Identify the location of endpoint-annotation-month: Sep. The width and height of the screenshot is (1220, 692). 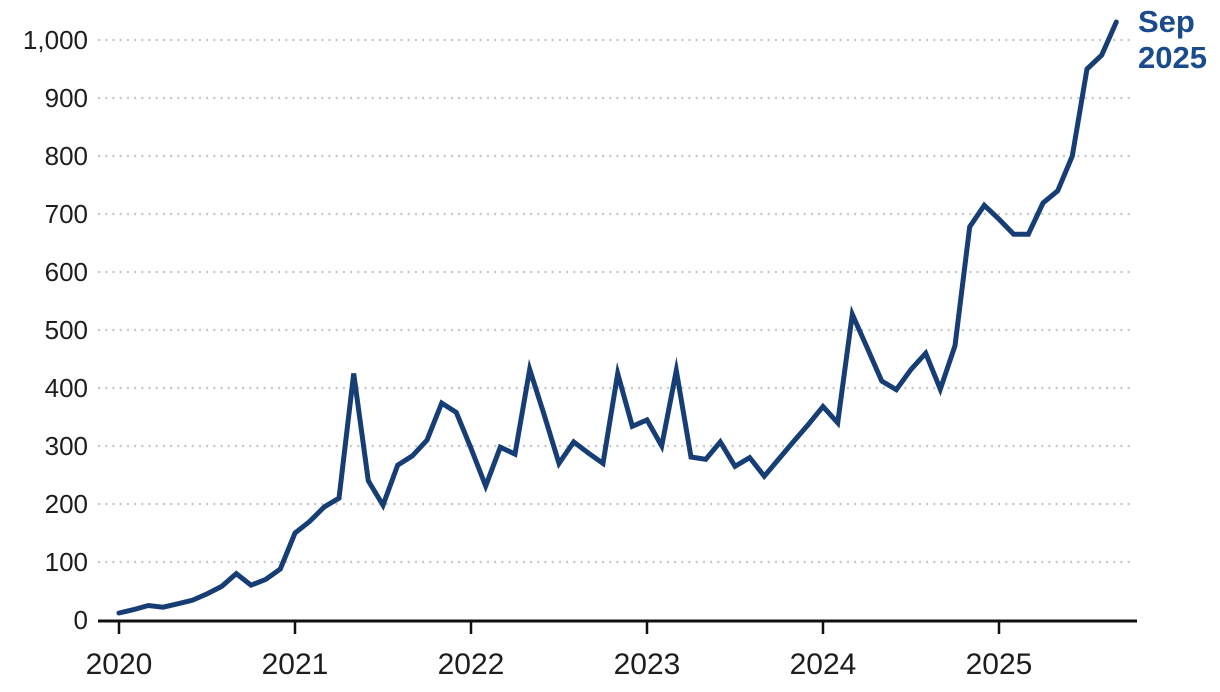
(1166, 21).